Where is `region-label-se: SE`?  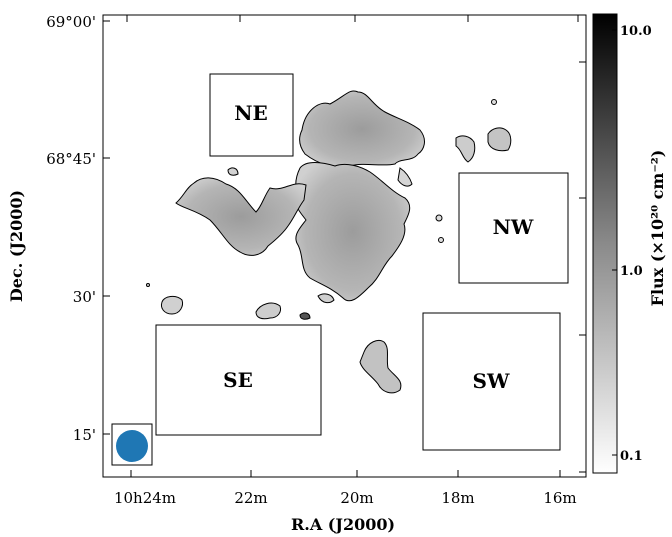
region-label-se: SE is located at coordinates (238, 380).